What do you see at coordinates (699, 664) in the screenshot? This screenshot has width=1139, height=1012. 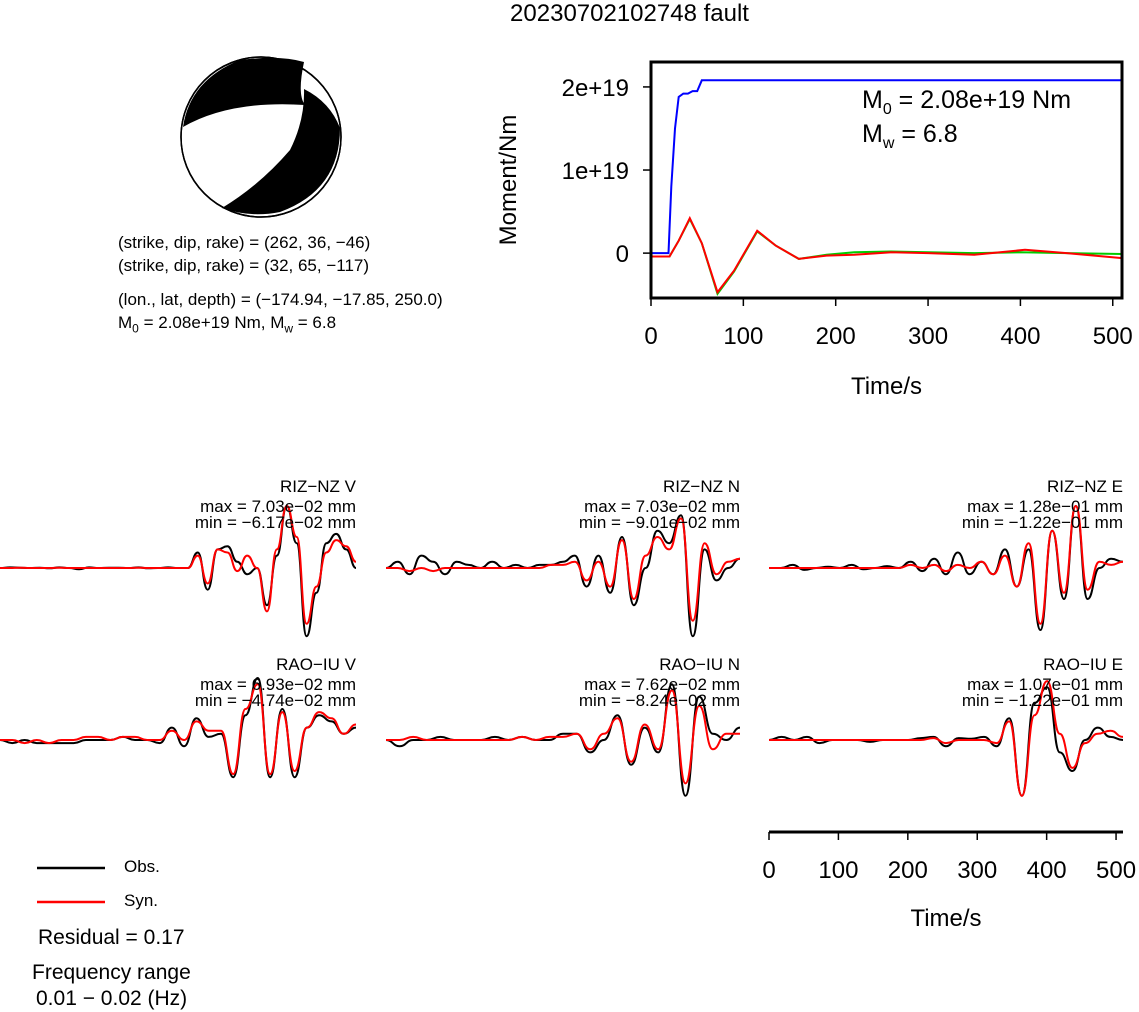 I see `trace-station-label: RAO−IU N` at bounding box center [699, 664].